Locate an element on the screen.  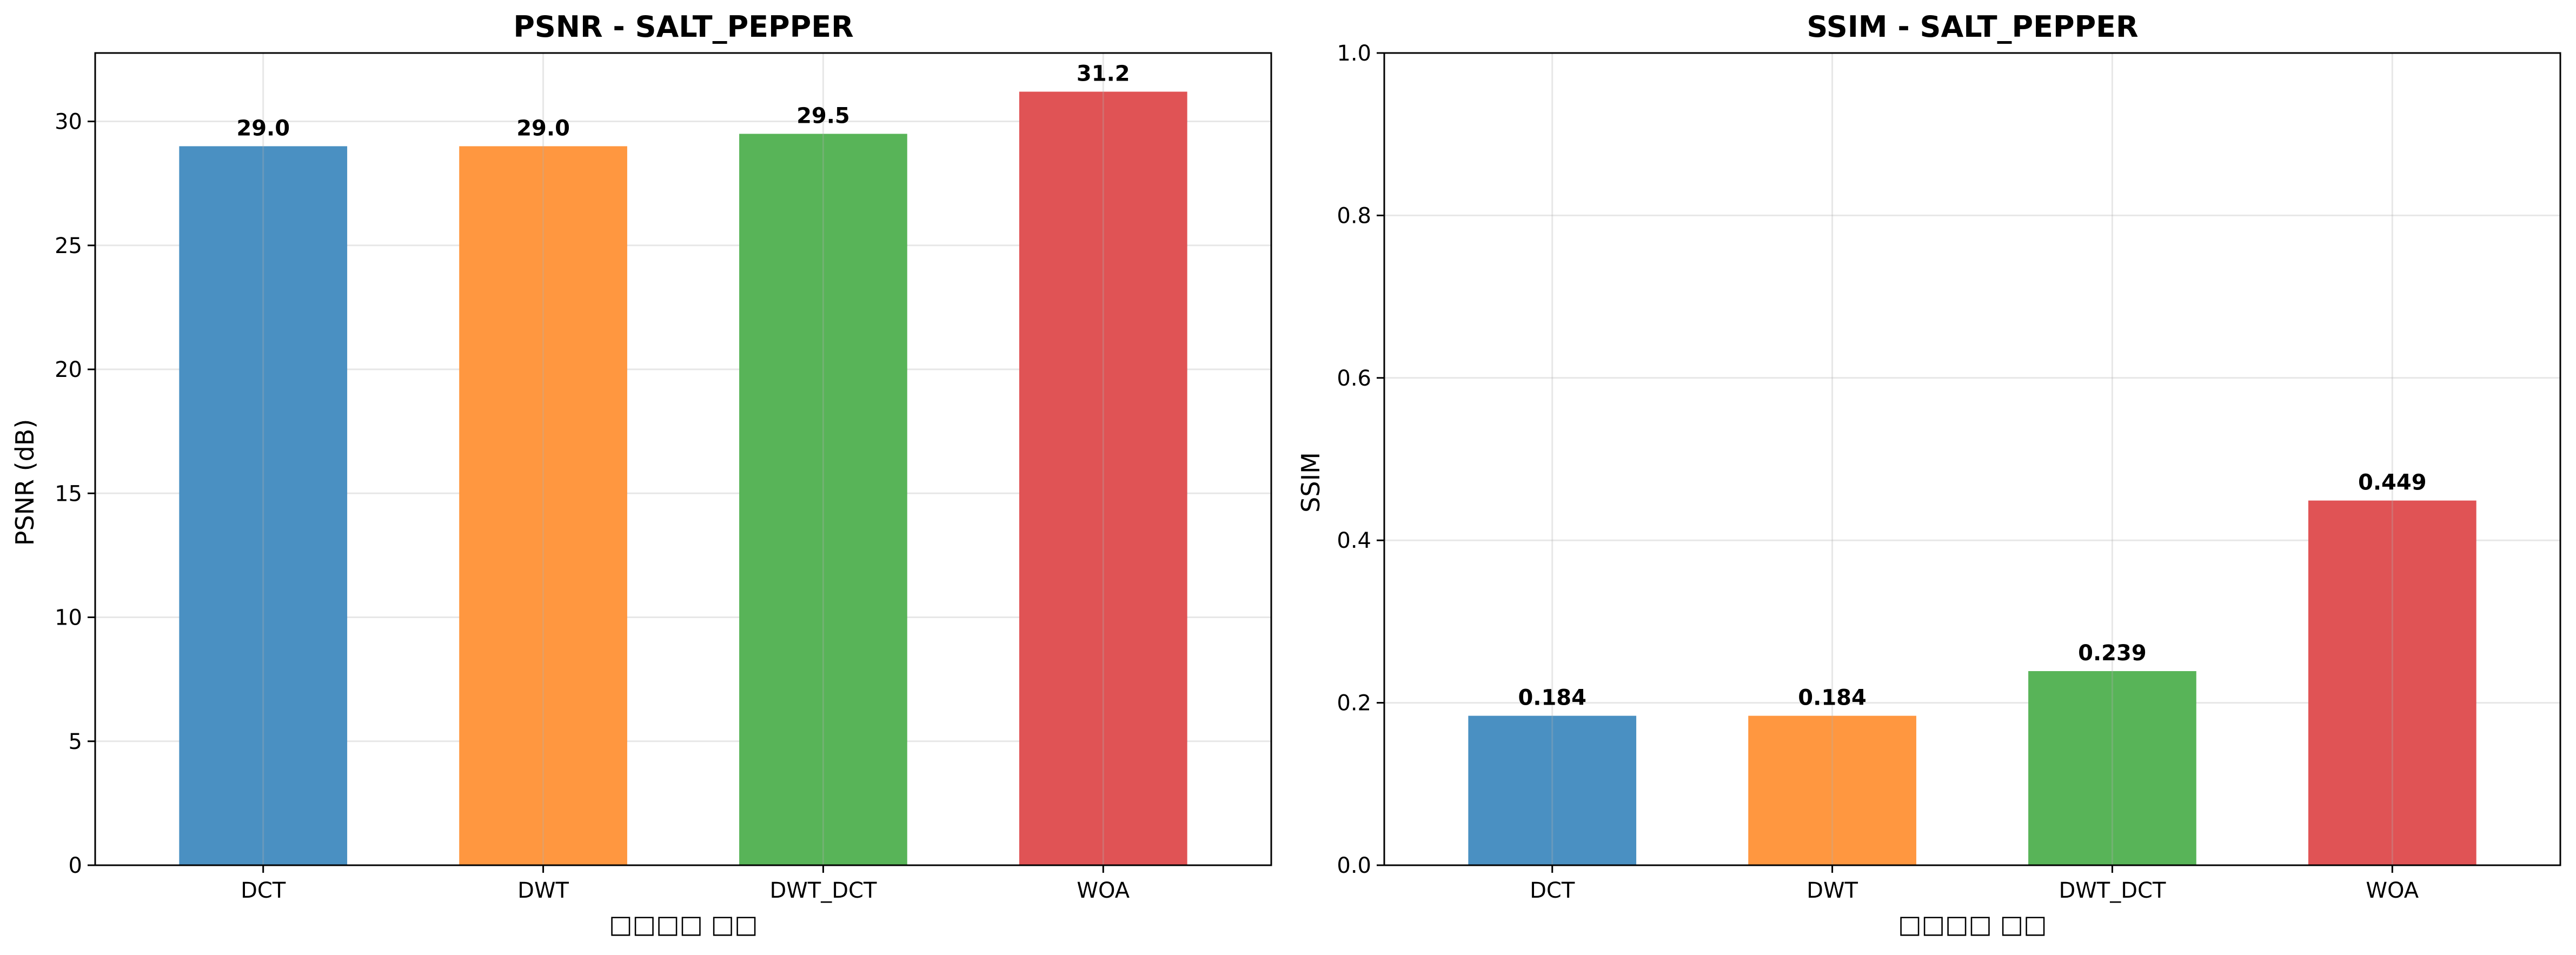
psnr-y-axis-label: PSNR (dB) is located at coordinates (24, 482).